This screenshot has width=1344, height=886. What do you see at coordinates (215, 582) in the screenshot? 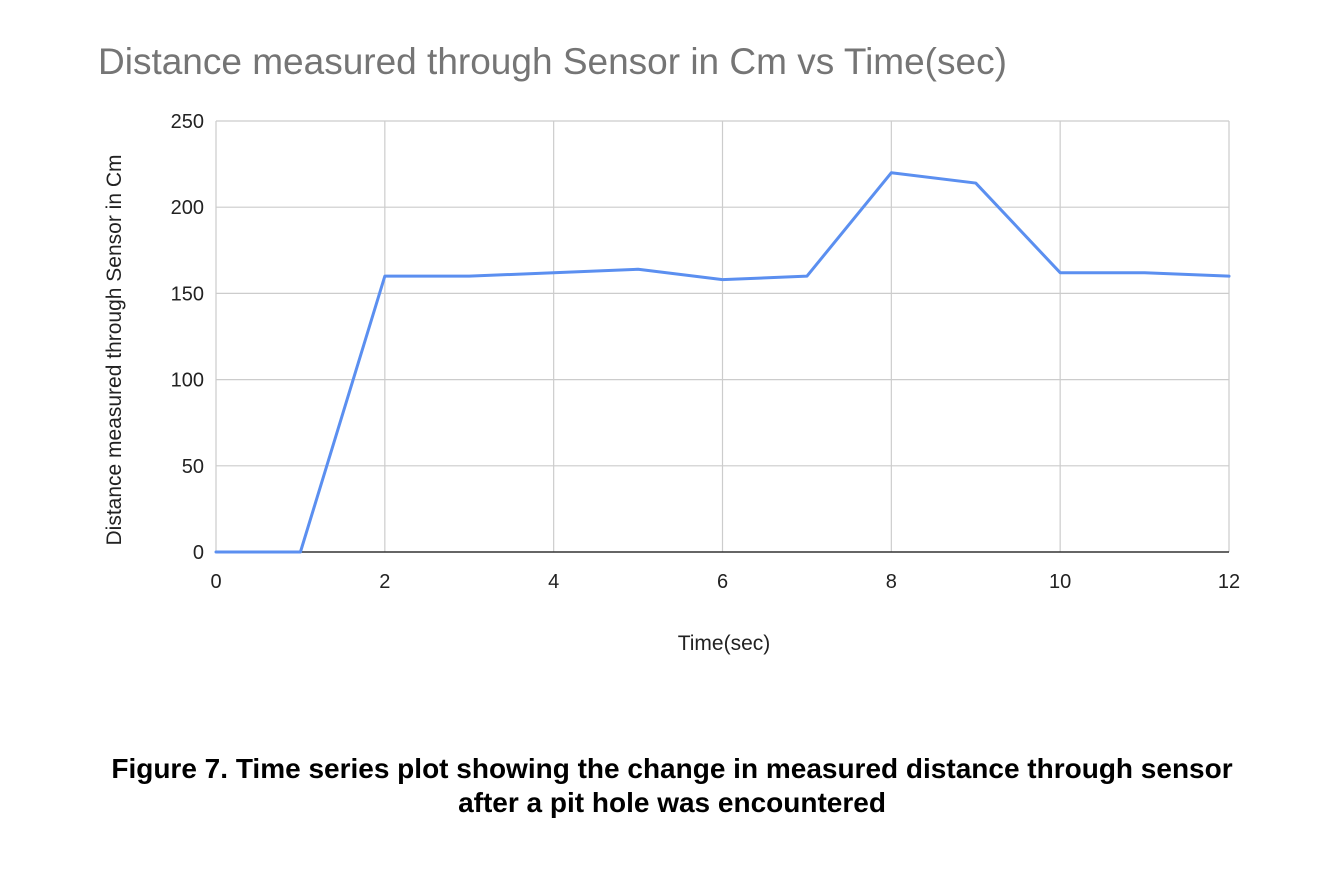
I see `x-tick-label-0: 0` at bounding box center [215, 582].